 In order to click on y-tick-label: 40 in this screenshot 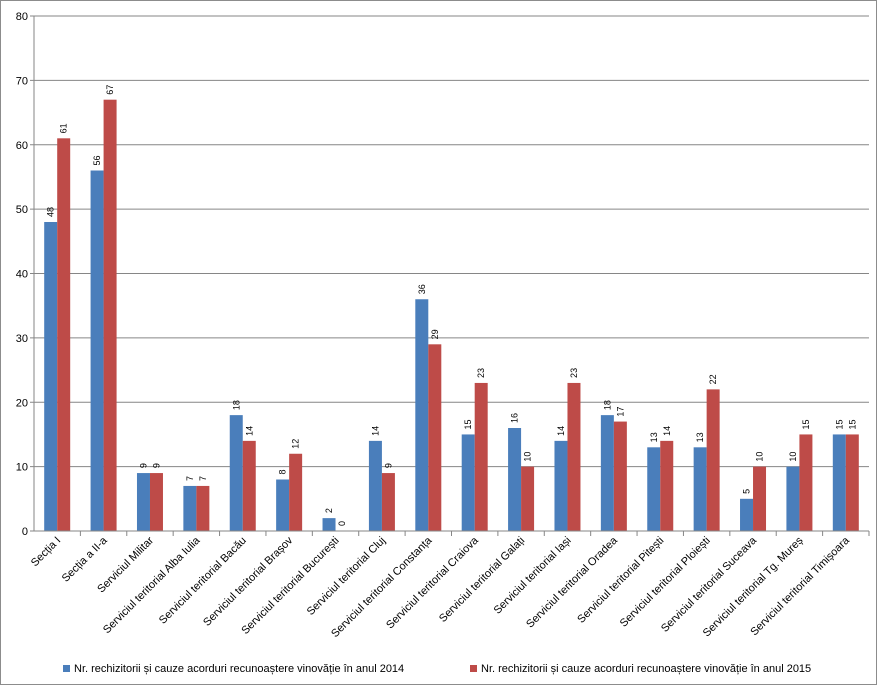, I will do `click(22, 275)`.